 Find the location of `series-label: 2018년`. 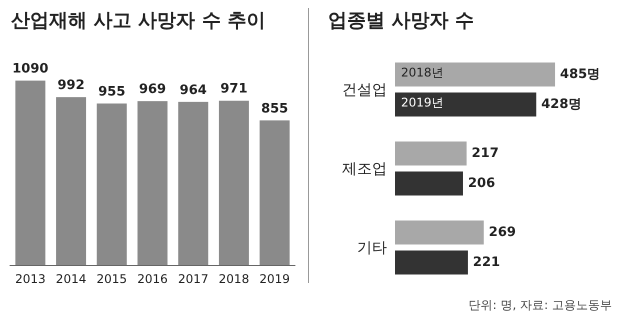

series-label: 2018년 is located at coordinates (422, 73).